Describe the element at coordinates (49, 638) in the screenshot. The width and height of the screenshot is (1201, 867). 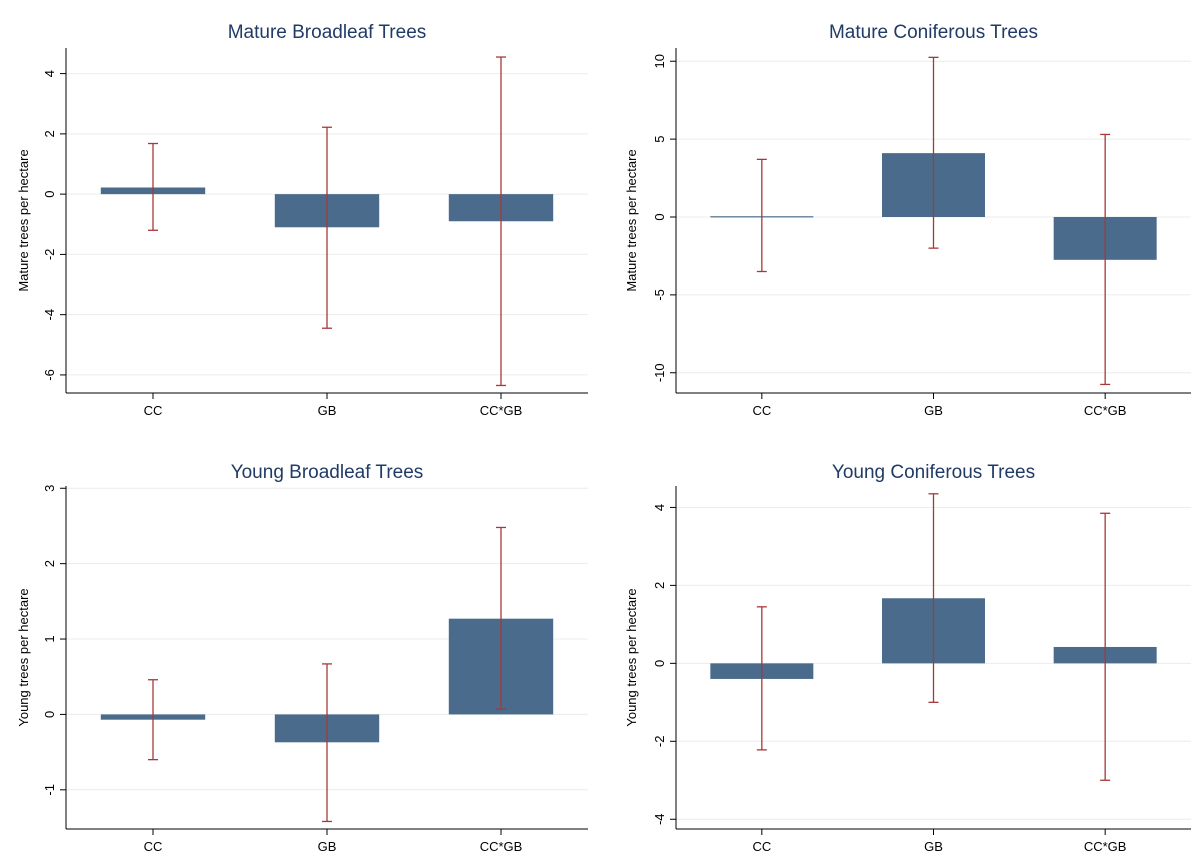
I see `y-tick-label: 1` at that location.